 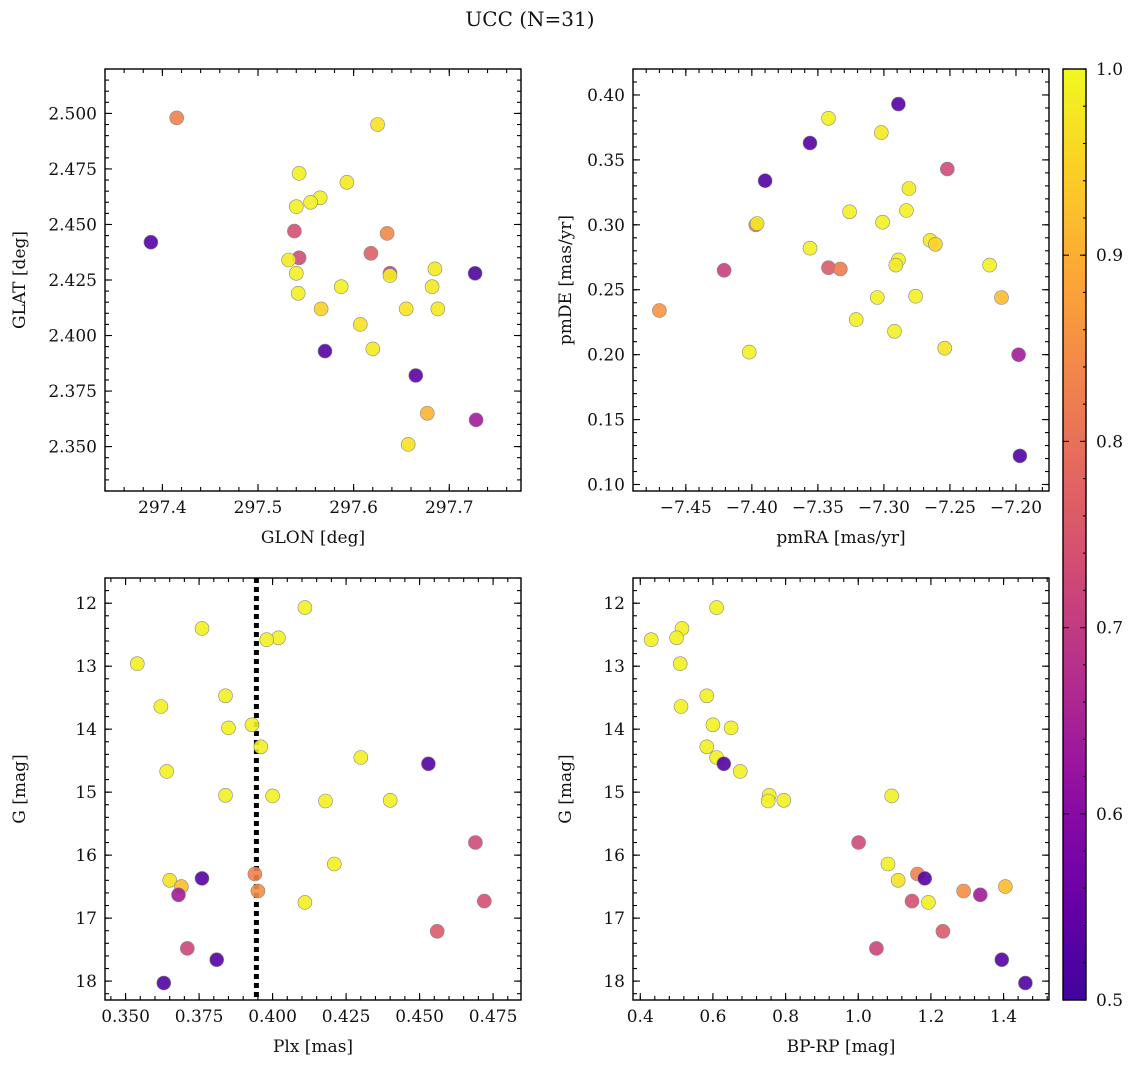 I want to click on x-tick-label: 297.7, so click(x=449, y=508).